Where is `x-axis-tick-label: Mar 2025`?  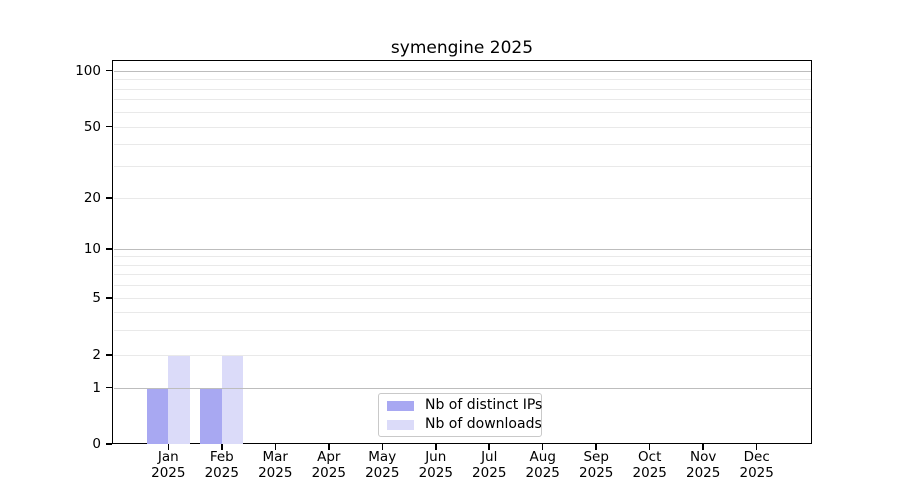 x-axis-tick-label: Mar 2025 is located at coordinates (275, 465).